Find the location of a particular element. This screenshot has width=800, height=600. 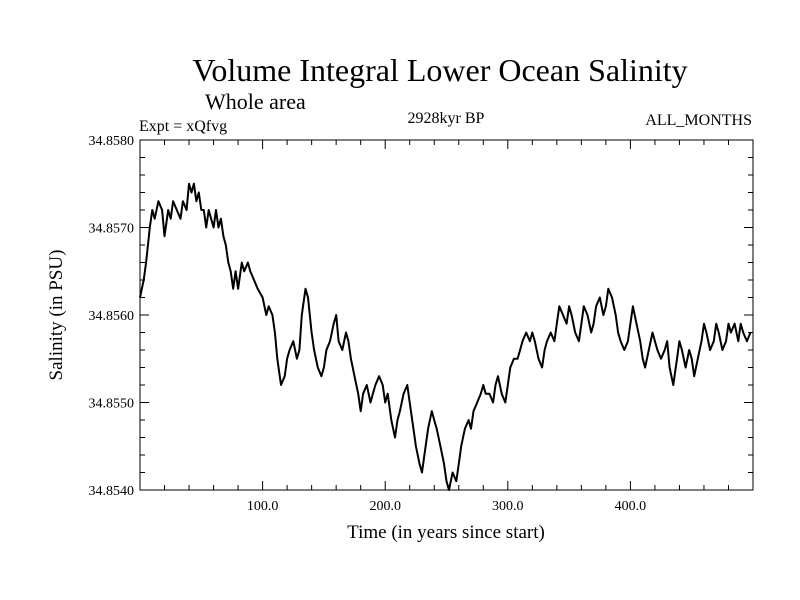

y-axis-label: Salinity (in PSU) is located at coordinates (56, 315).